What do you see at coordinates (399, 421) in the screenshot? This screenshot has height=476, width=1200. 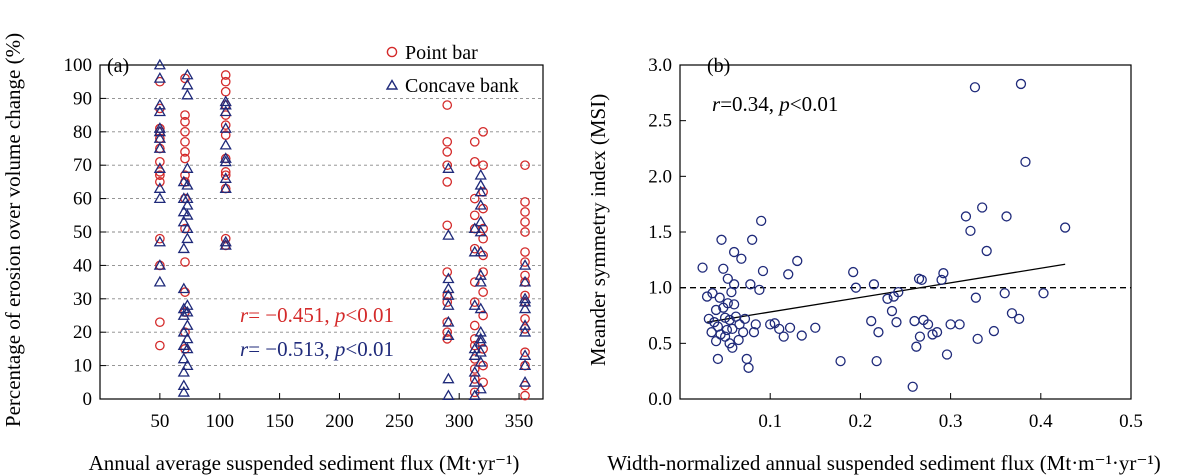 I see `x-tick-label: 250` at bounding box center [399, 421].